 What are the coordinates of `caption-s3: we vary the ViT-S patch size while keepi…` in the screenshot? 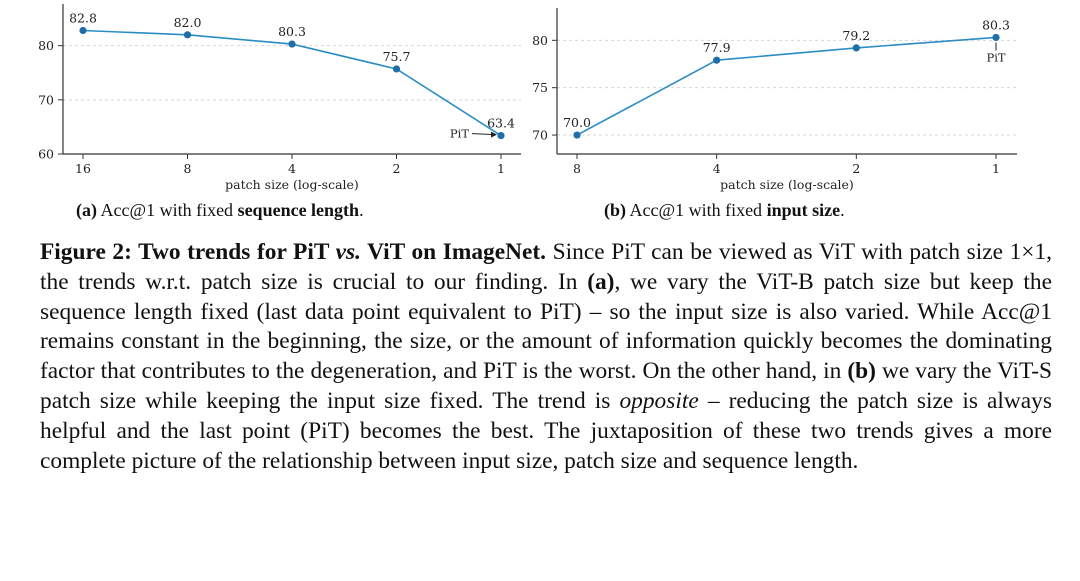 It's located at (546, 386).